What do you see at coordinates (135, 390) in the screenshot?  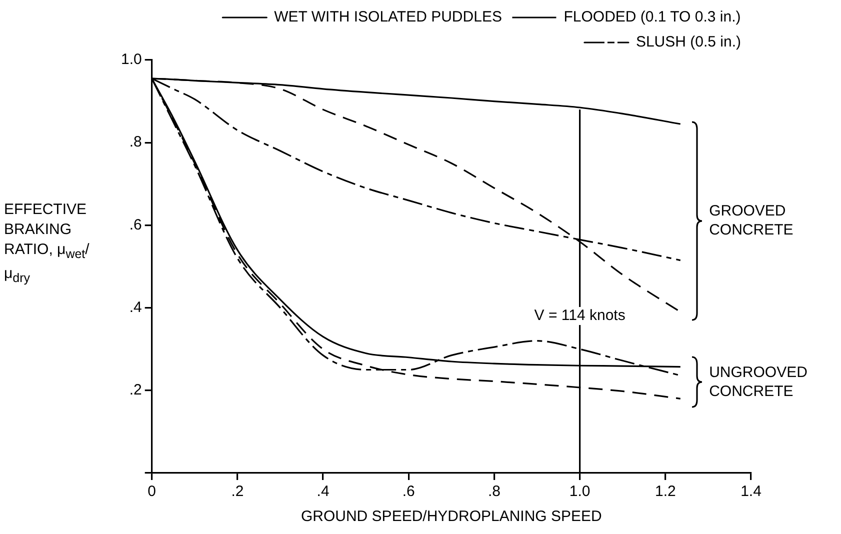 I see `y-tick-label: .2` at bounding box center [135, 390].